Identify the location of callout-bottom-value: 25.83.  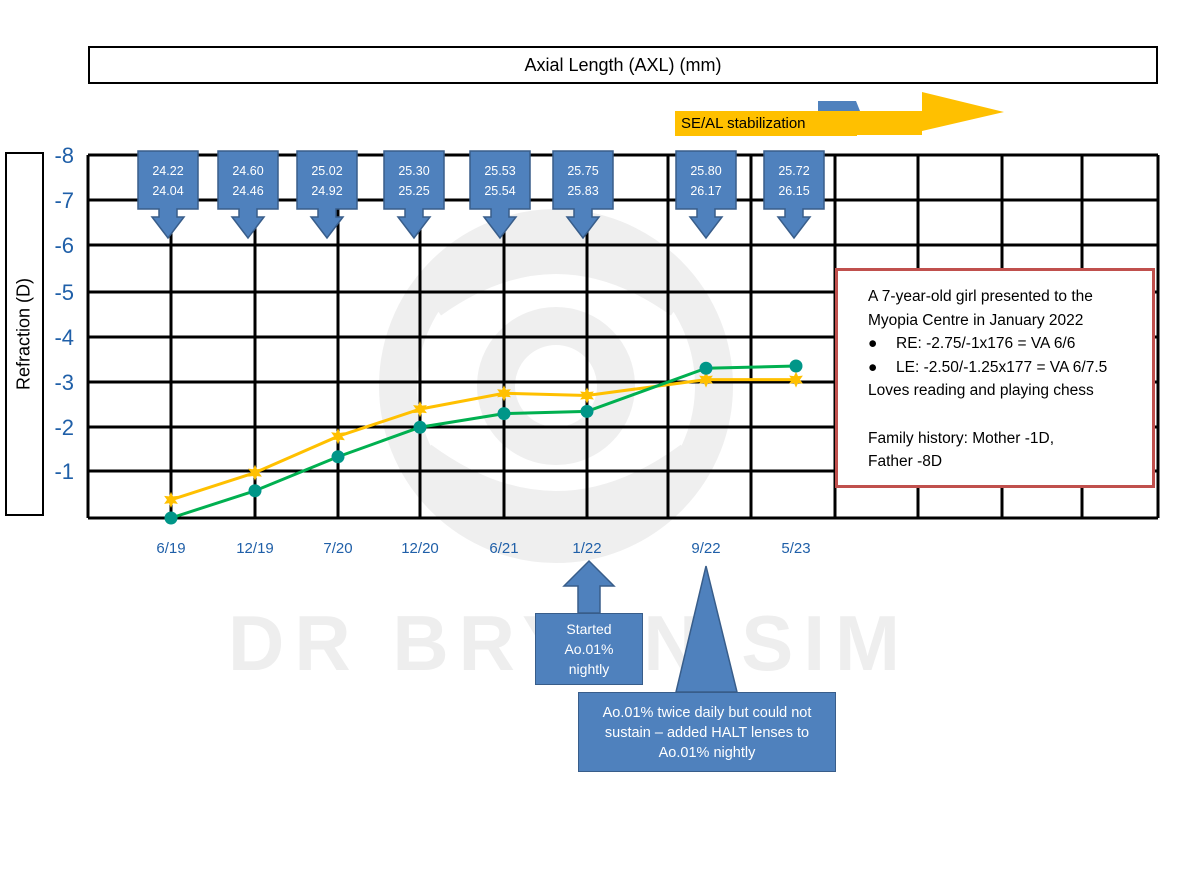
(582, 191).